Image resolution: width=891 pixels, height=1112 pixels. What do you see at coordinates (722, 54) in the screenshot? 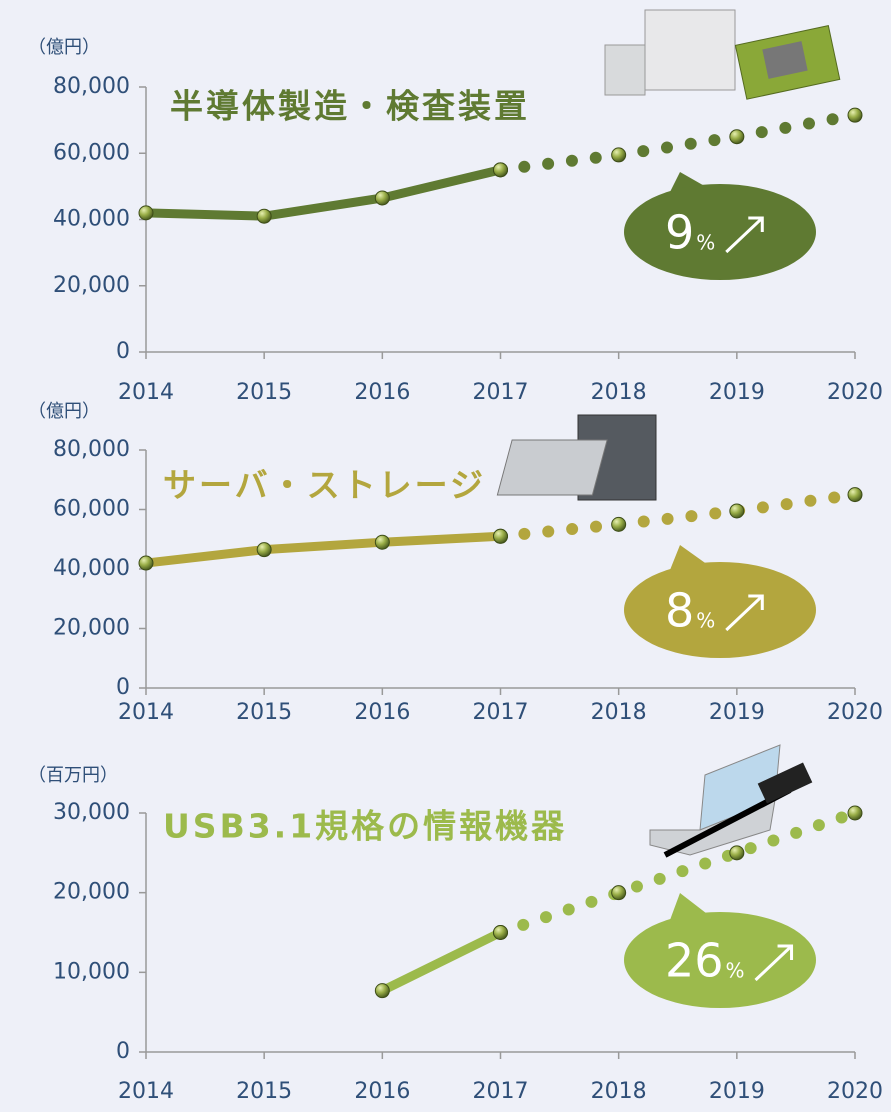
I see `equipment-icon` at bounding box center [722, 54].